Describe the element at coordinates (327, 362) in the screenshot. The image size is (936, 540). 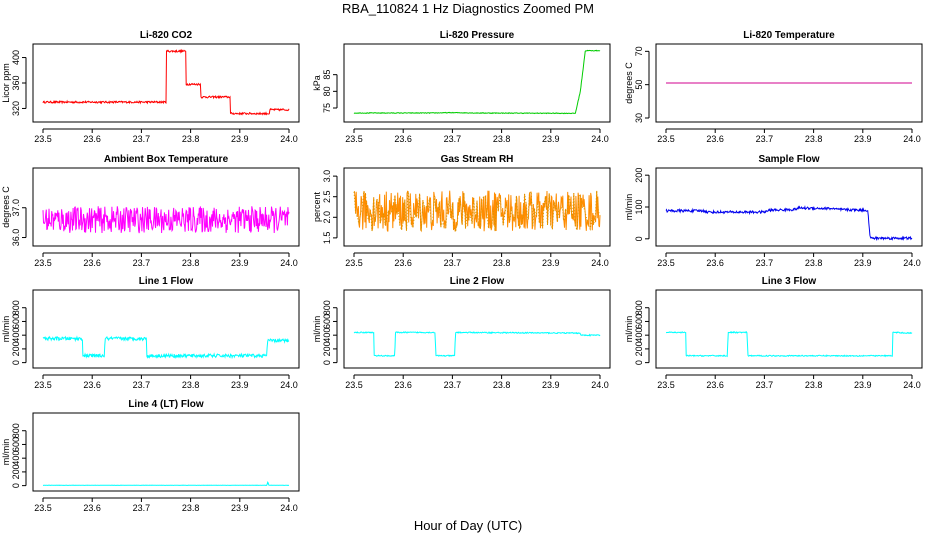
I see `y-tick-label: 0` at that location.